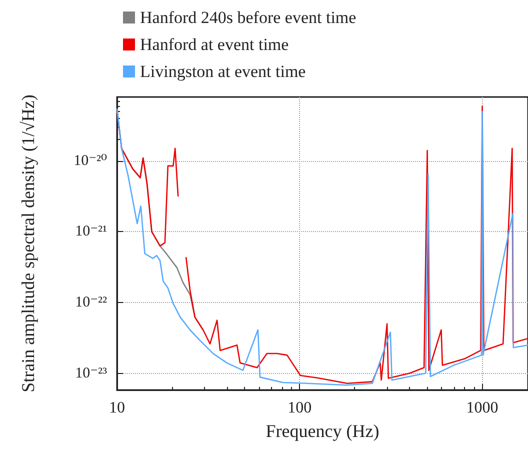  I want to click on x-tick-label: 10, so click(117, 408).